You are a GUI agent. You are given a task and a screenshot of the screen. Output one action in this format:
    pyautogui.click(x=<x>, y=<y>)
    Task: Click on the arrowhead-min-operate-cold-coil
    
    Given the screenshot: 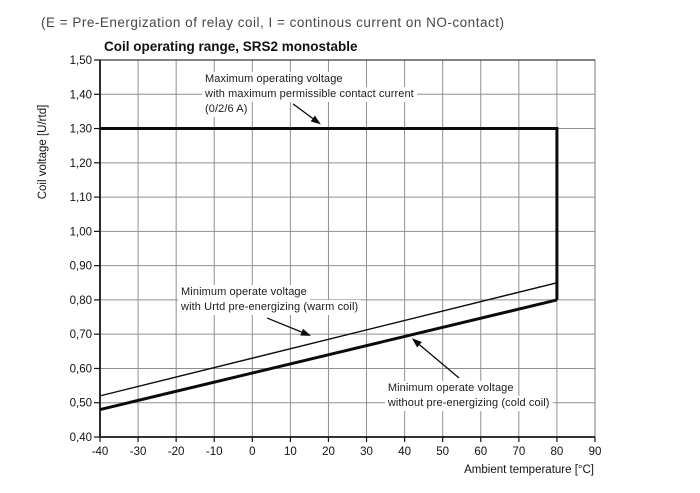 What is the action you would take?
    pyautogui.click(x=416, y=343)
    